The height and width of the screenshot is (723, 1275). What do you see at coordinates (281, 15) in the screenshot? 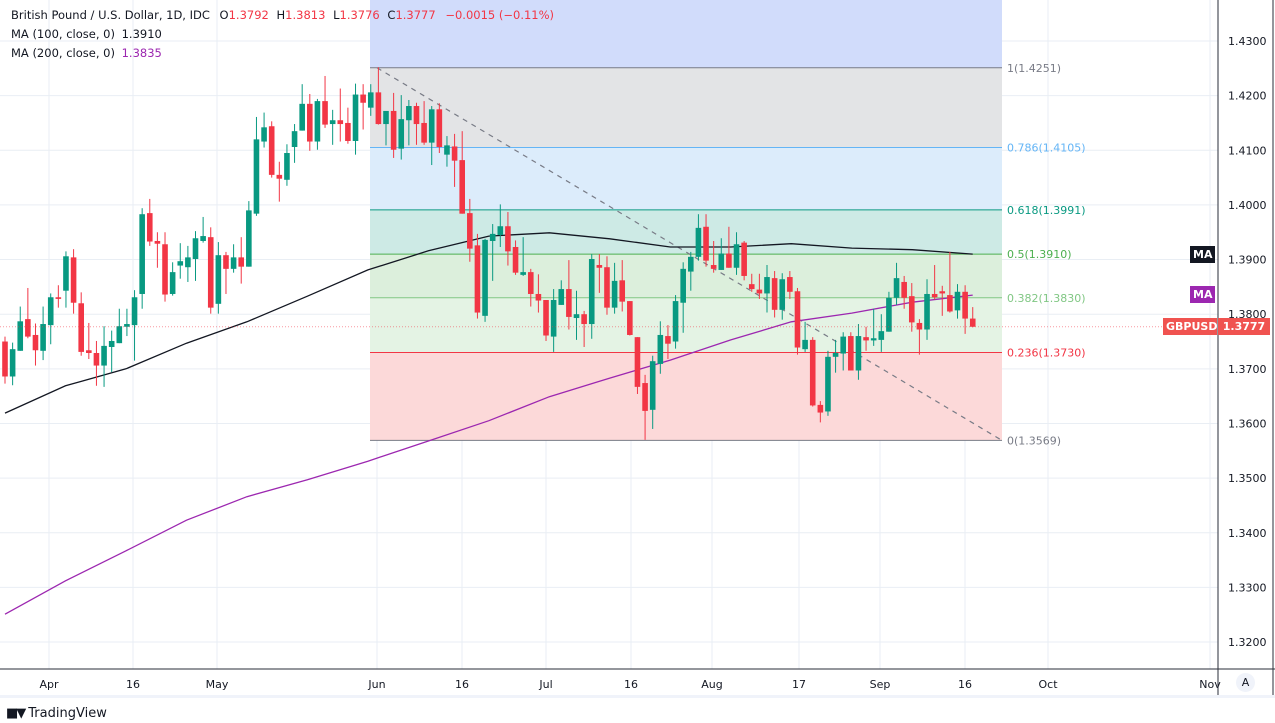
I see `high-label: H` at bounding box center [281, 15].